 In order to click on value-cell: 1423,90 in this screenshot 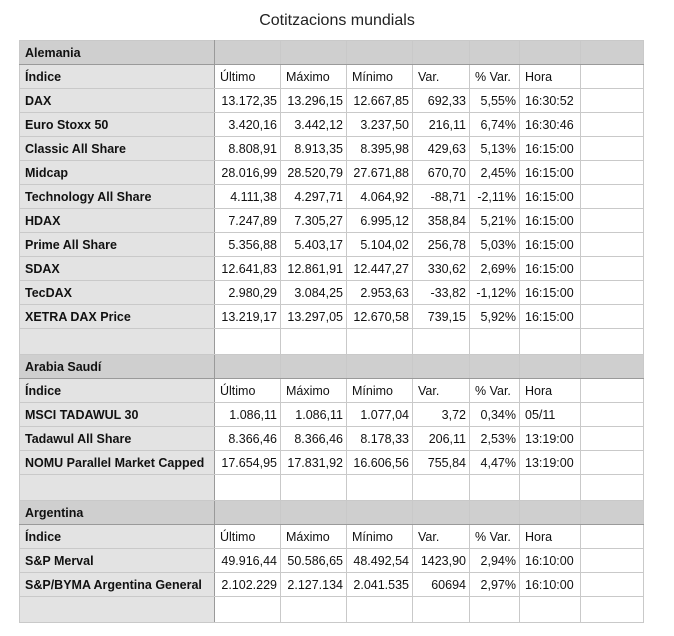, I will do `click(441, 560)`.